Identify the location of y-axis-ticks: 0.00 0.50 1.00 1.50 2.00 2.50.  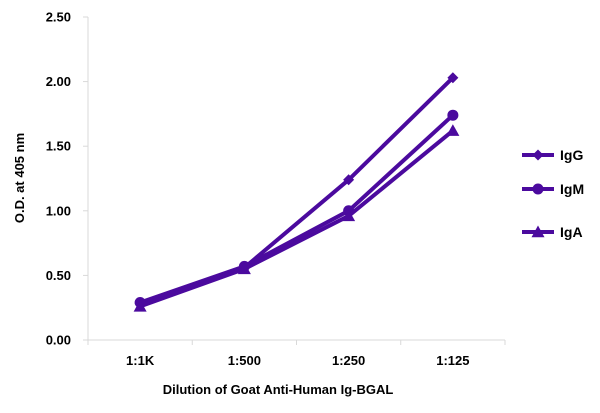
(67, 179).